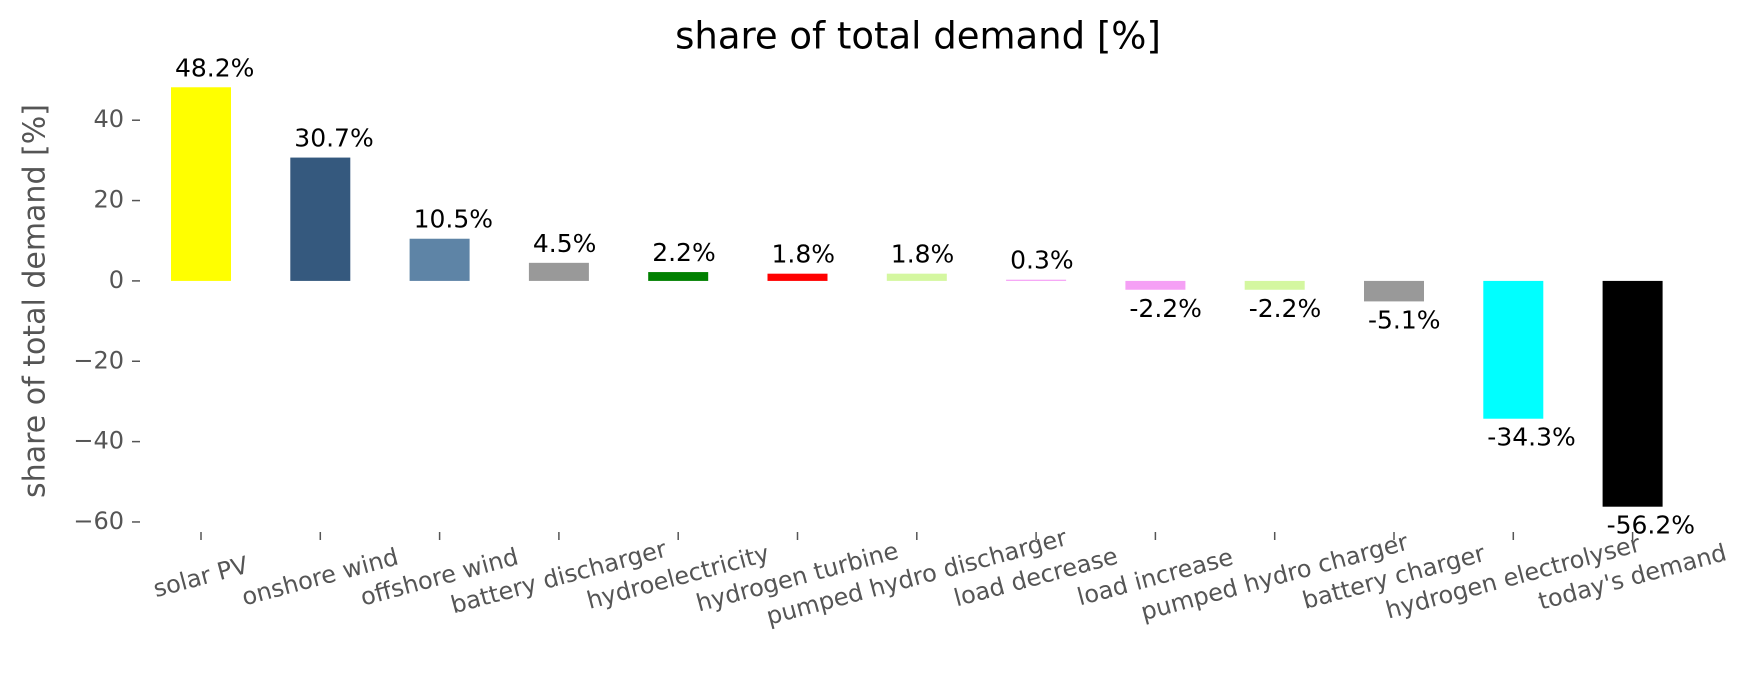 Image resolution: width=1764 pixels, height=689 pixels. Describe the element at coordinates (918, 36) in the screenshot. I see `chart-title: share of total demand [%]` at that location.